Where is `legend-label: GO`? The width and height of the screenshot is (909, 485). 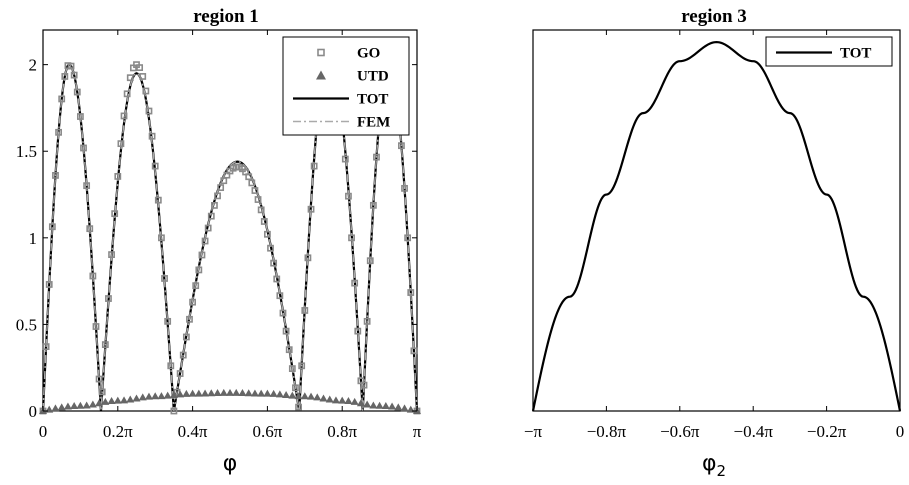
legend-label: GO is located at coordinates (368, 54).